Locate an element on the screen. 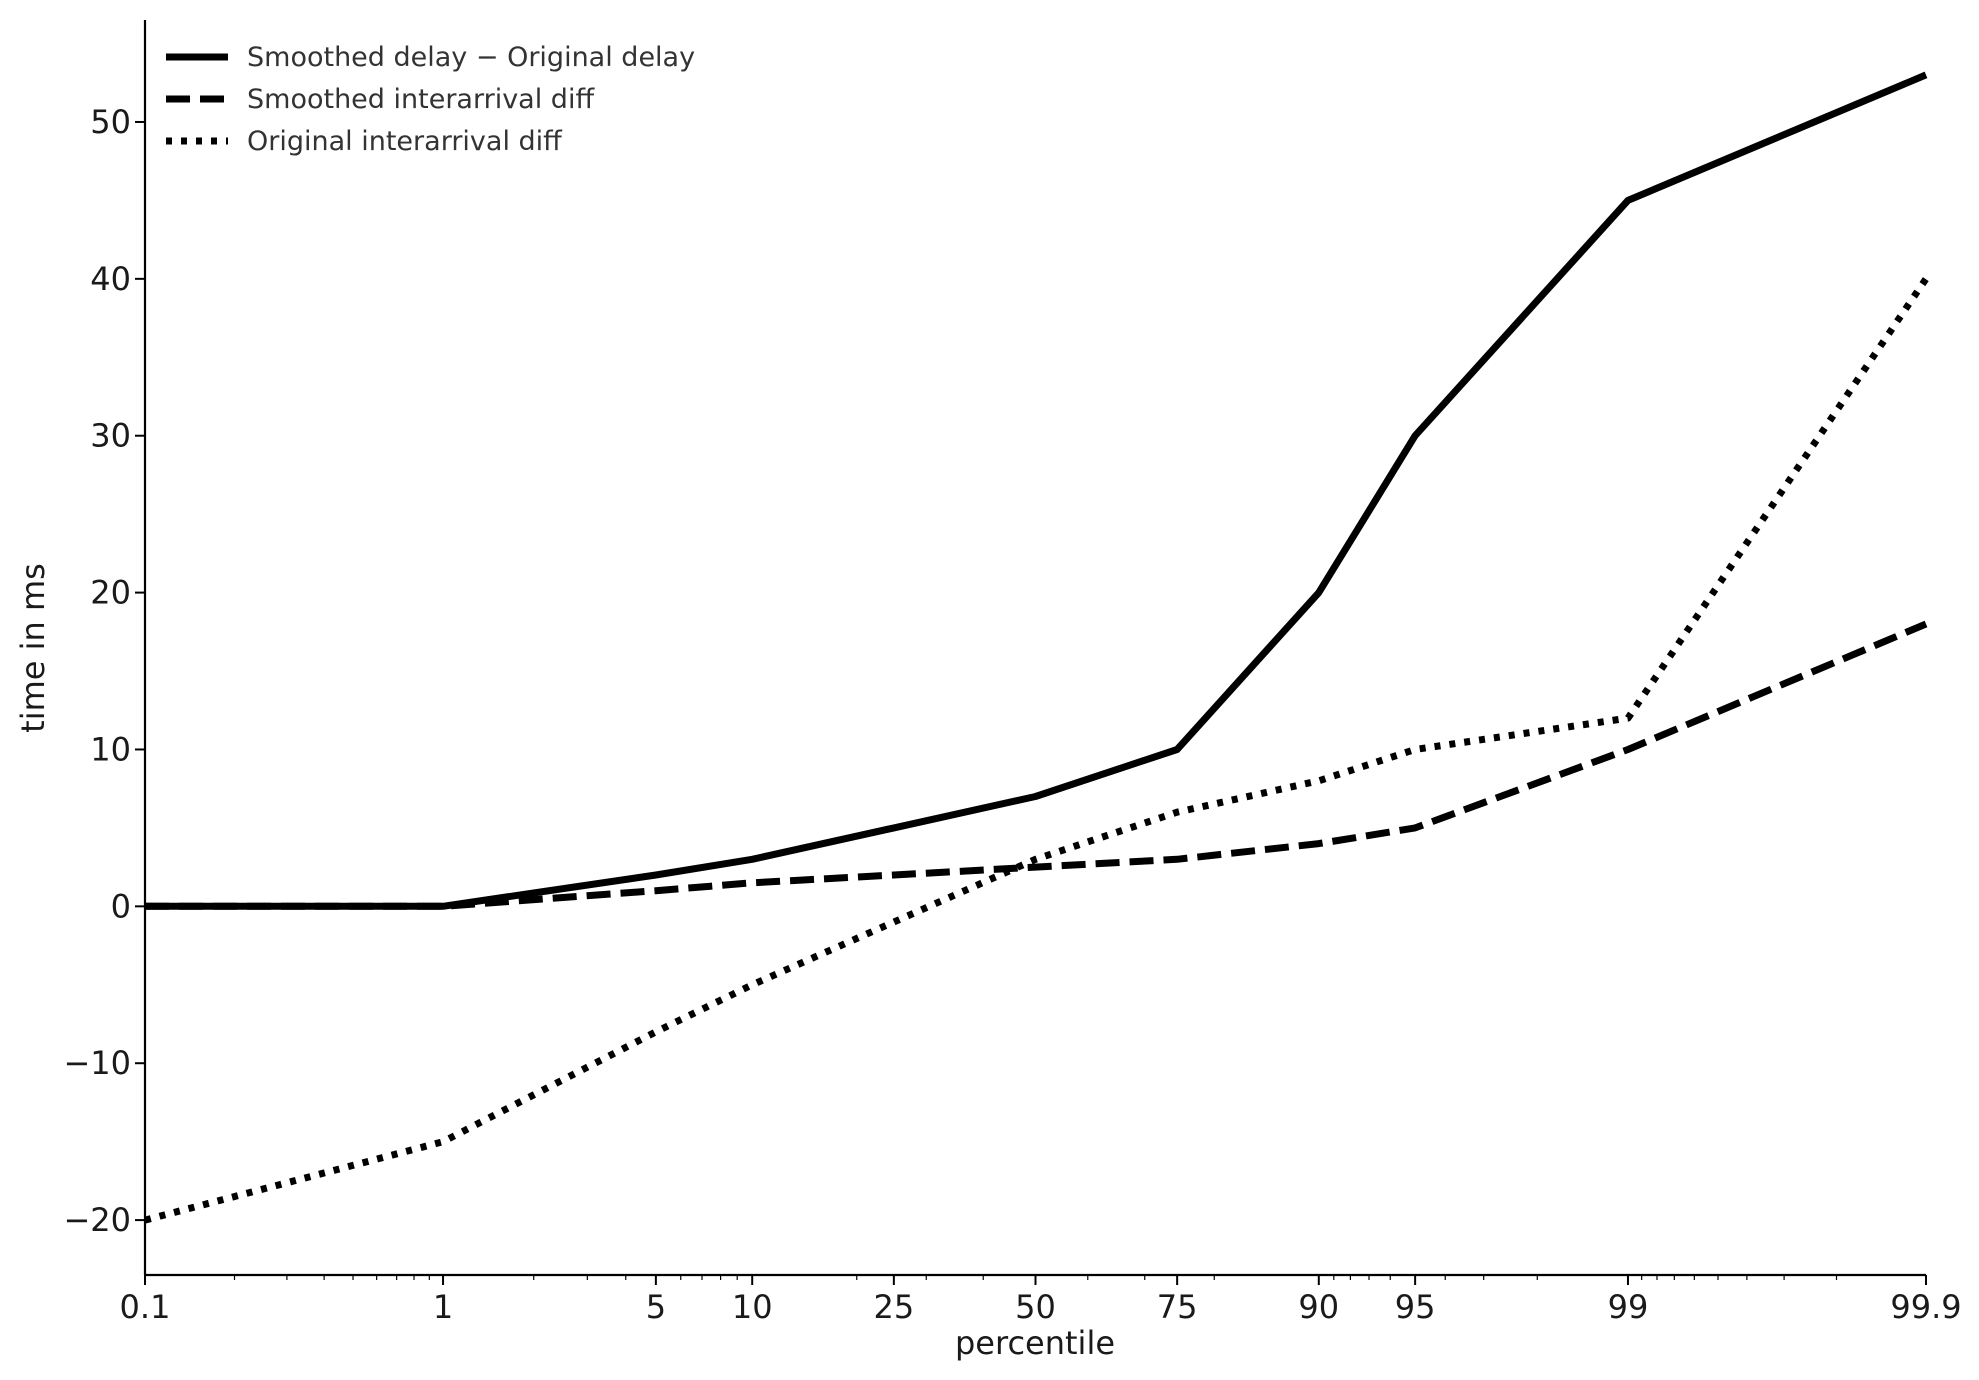 The height and width of the screenshot is (1380, 1979). x-tick-label: 99.9 is located at coordinates (1925, 1307).